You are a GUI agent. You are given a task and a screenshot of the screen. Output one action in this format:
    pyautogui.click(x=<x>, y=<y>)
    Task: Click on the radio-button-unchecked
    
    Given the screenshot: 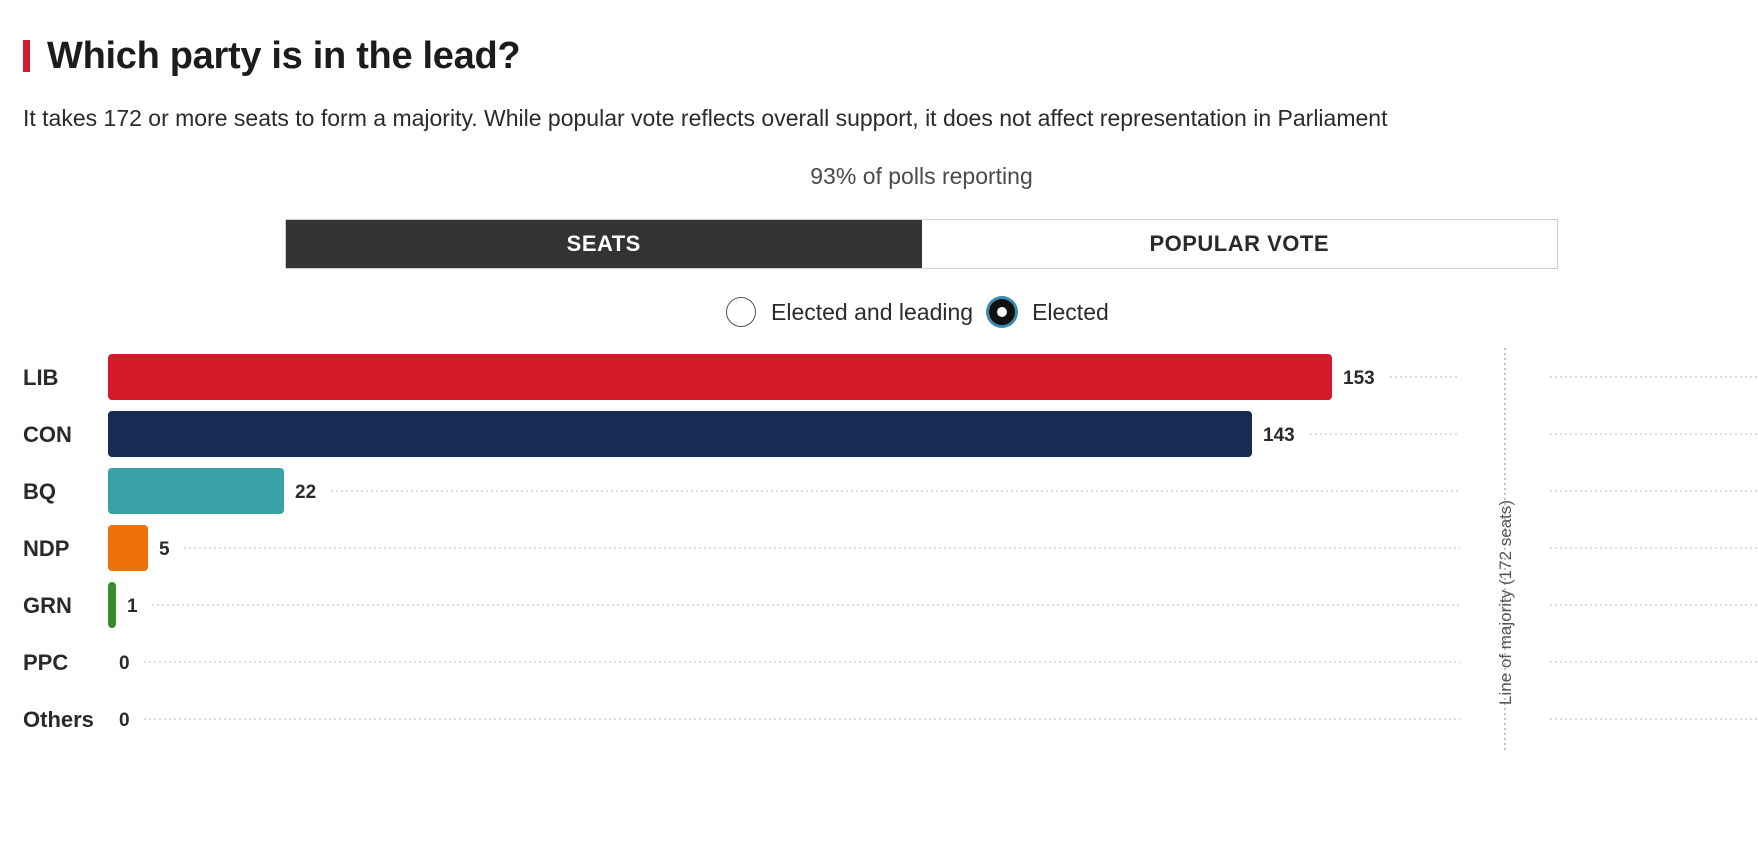 What is the action you would take?
    pyautogui.click(x=741, y=312)
    